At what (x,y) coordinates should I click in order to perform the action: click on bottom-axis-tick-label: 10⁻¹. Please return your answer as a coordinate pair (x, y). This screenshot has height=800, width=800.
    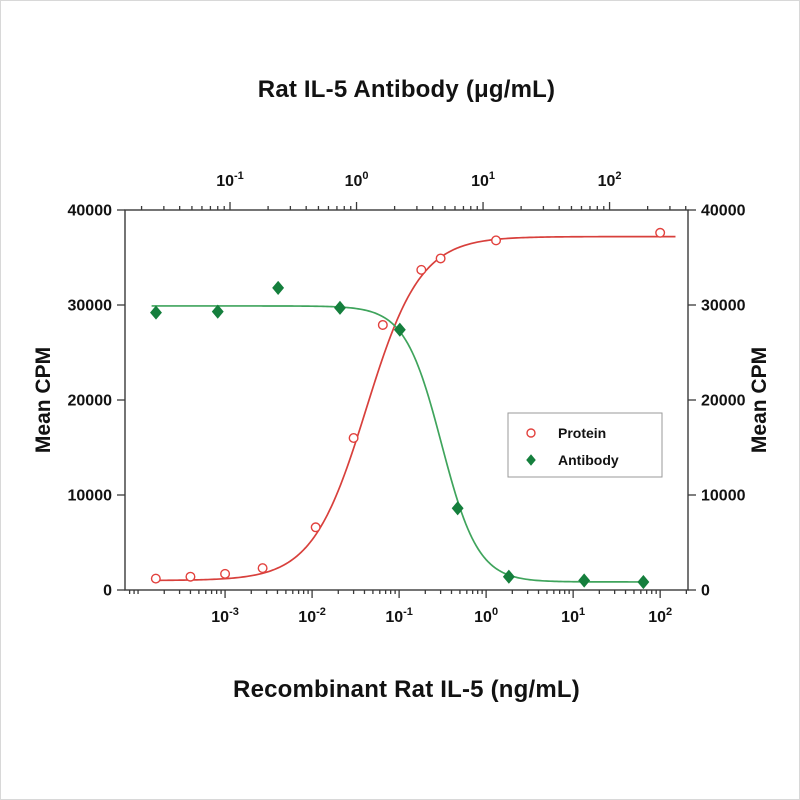
    Looking at the image, I should click on (399, 616).